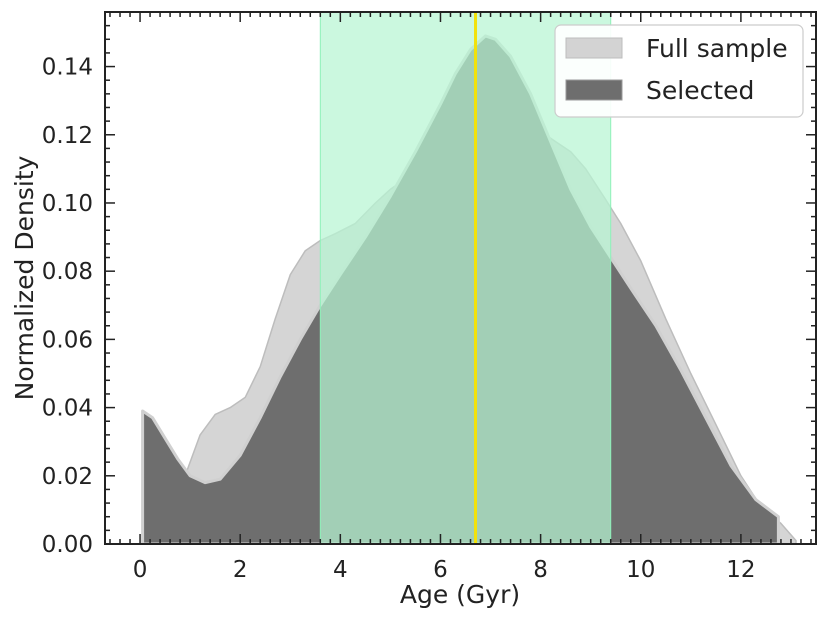  I want to click on y-axis-label: Normalized Density, so click(24, 277).